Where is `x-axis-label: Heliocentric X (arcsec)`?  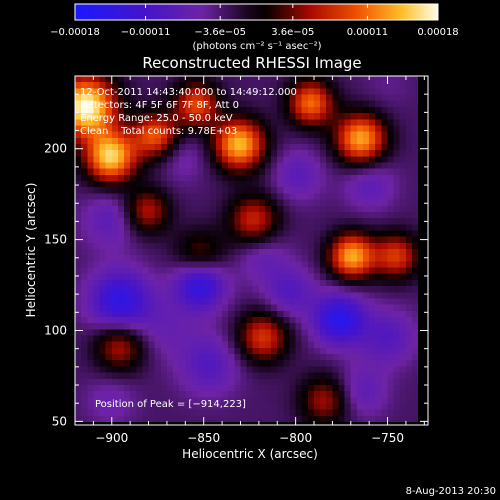 x-axis-label: Heliocentric X (arcsec) is located at coordinates (250, 454).